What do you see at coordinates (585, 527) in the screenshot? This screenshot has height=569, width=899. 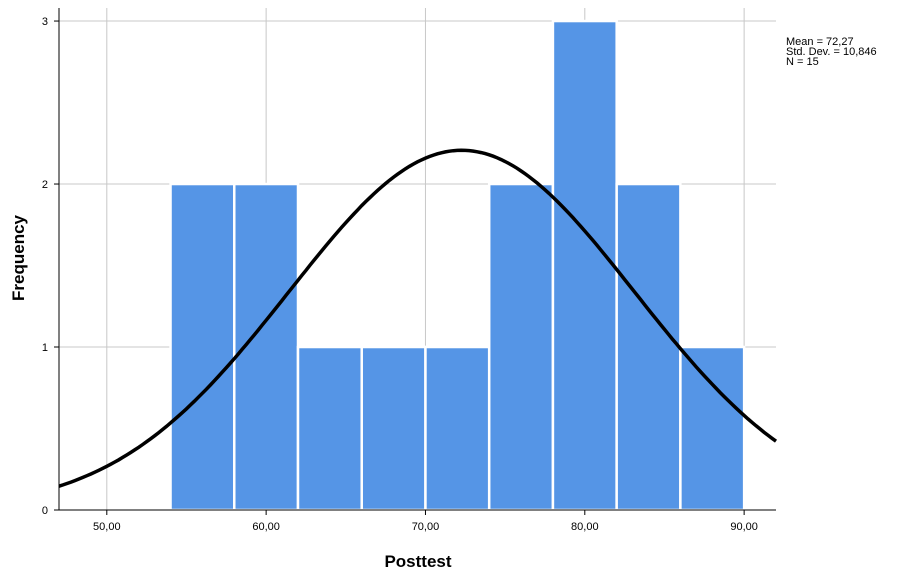 I see `x-tick-label: 80,00` at bounding box center [585, 527].